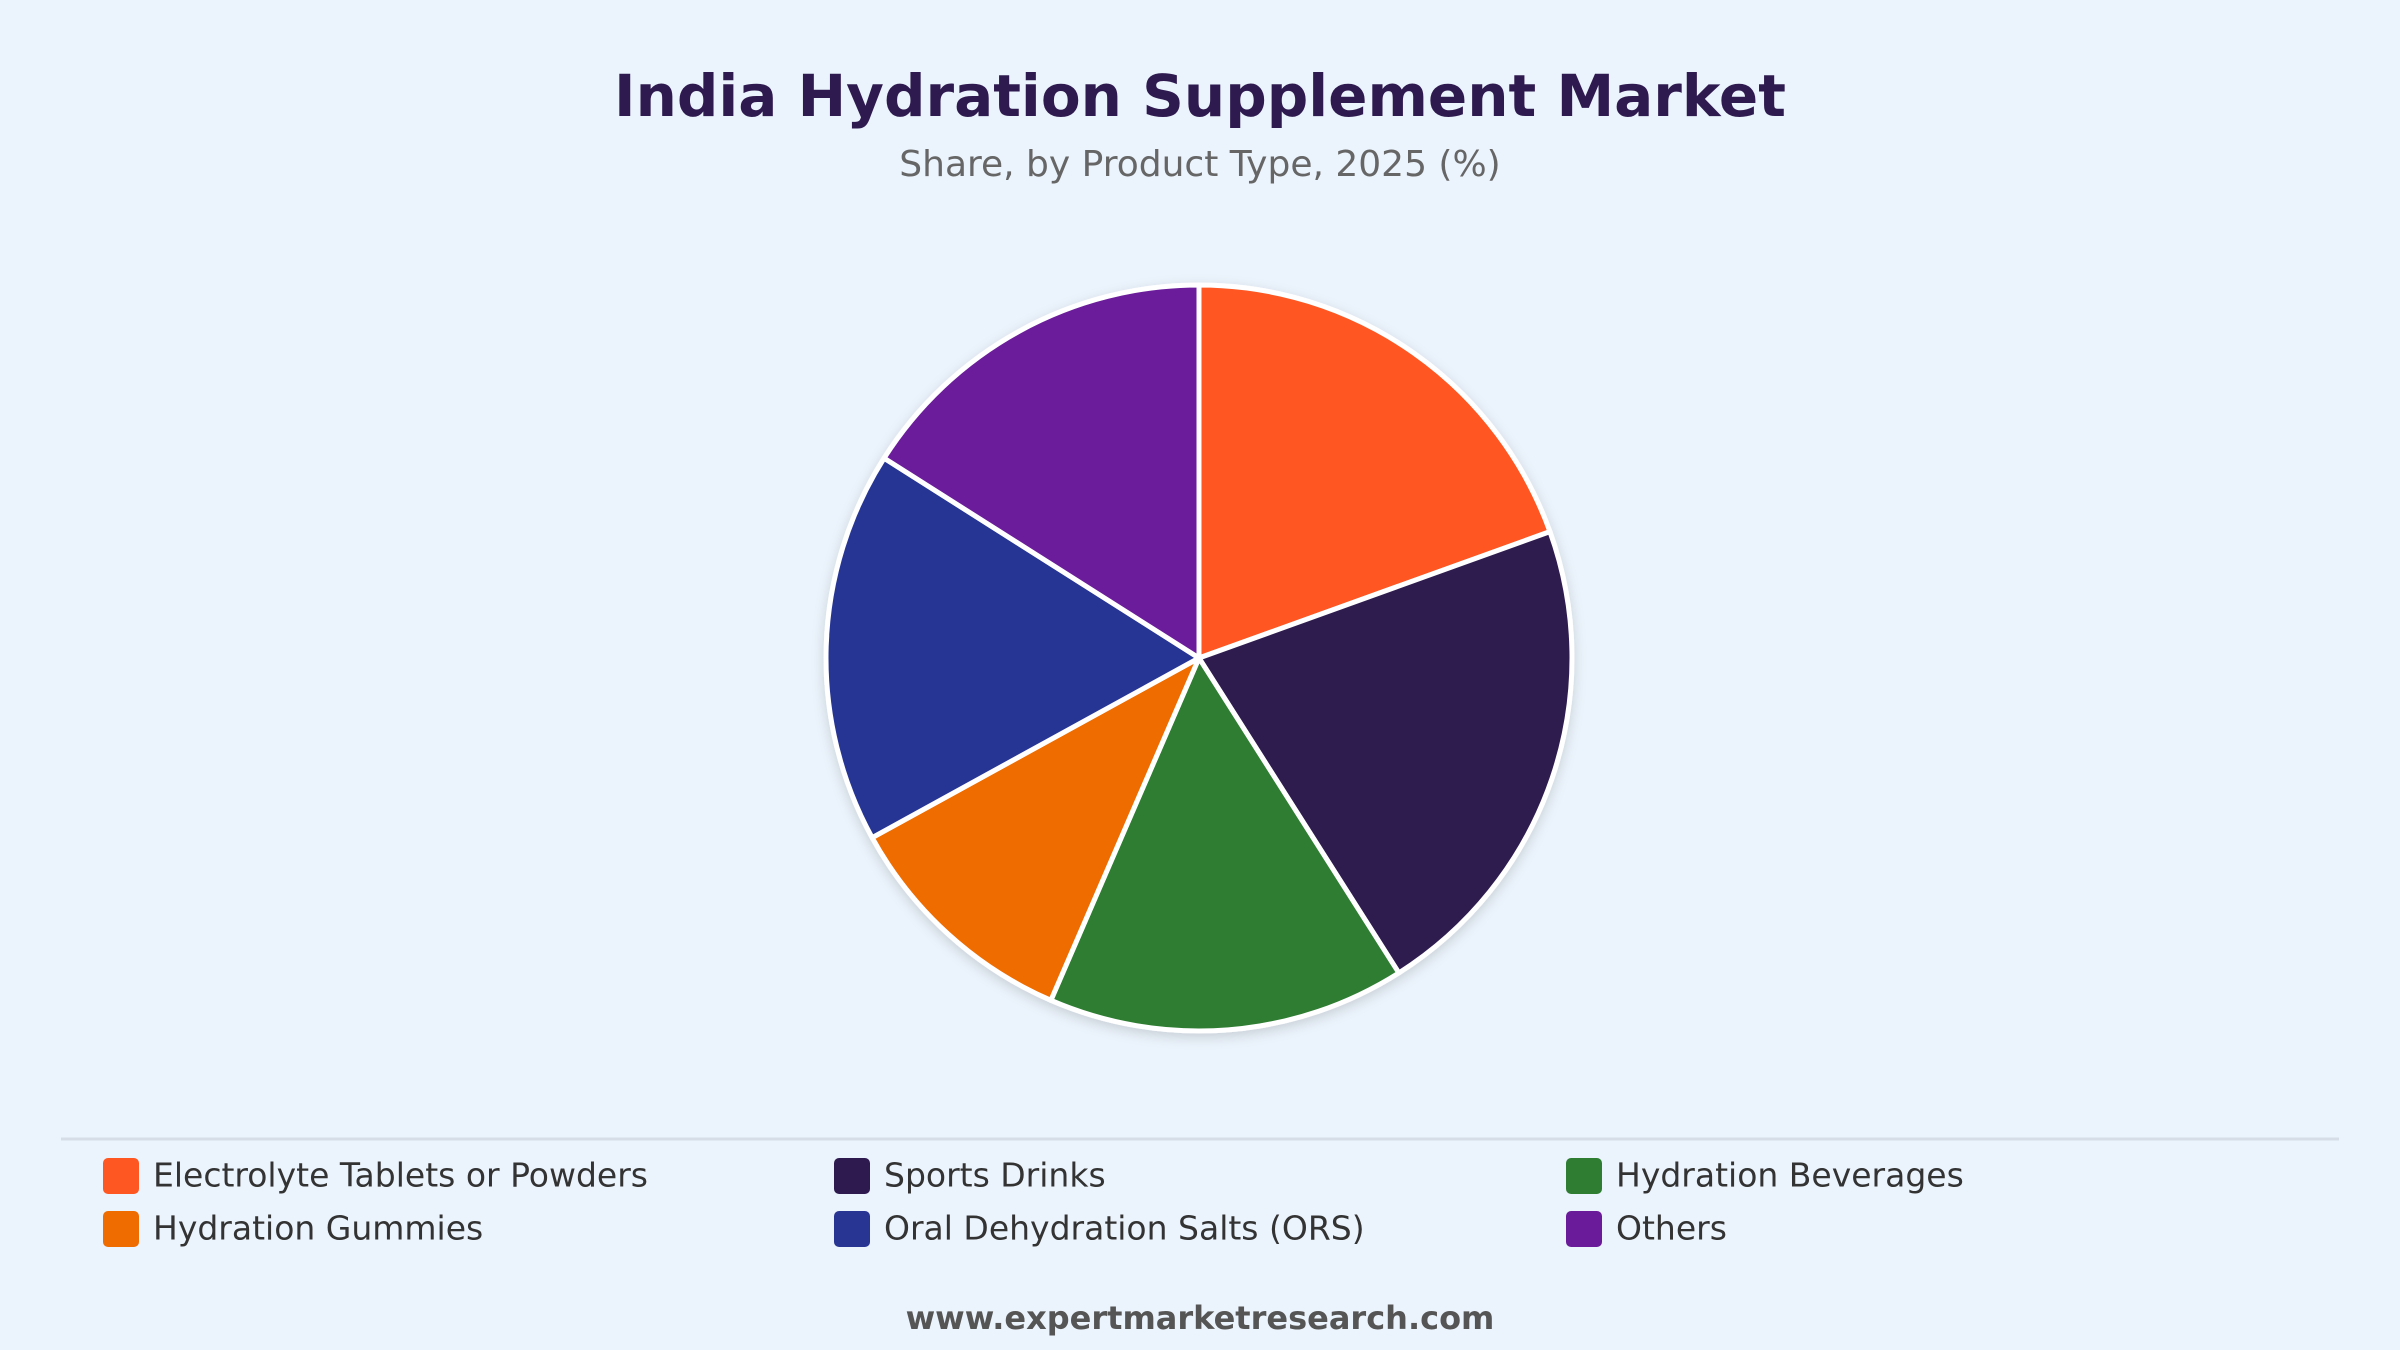 This screenshot has height=1350, width=2400. What do you see at coordinates (1671, 1228) in the screenshot?
I see `legend-label: Others` at bounding box center [1671, 1228].